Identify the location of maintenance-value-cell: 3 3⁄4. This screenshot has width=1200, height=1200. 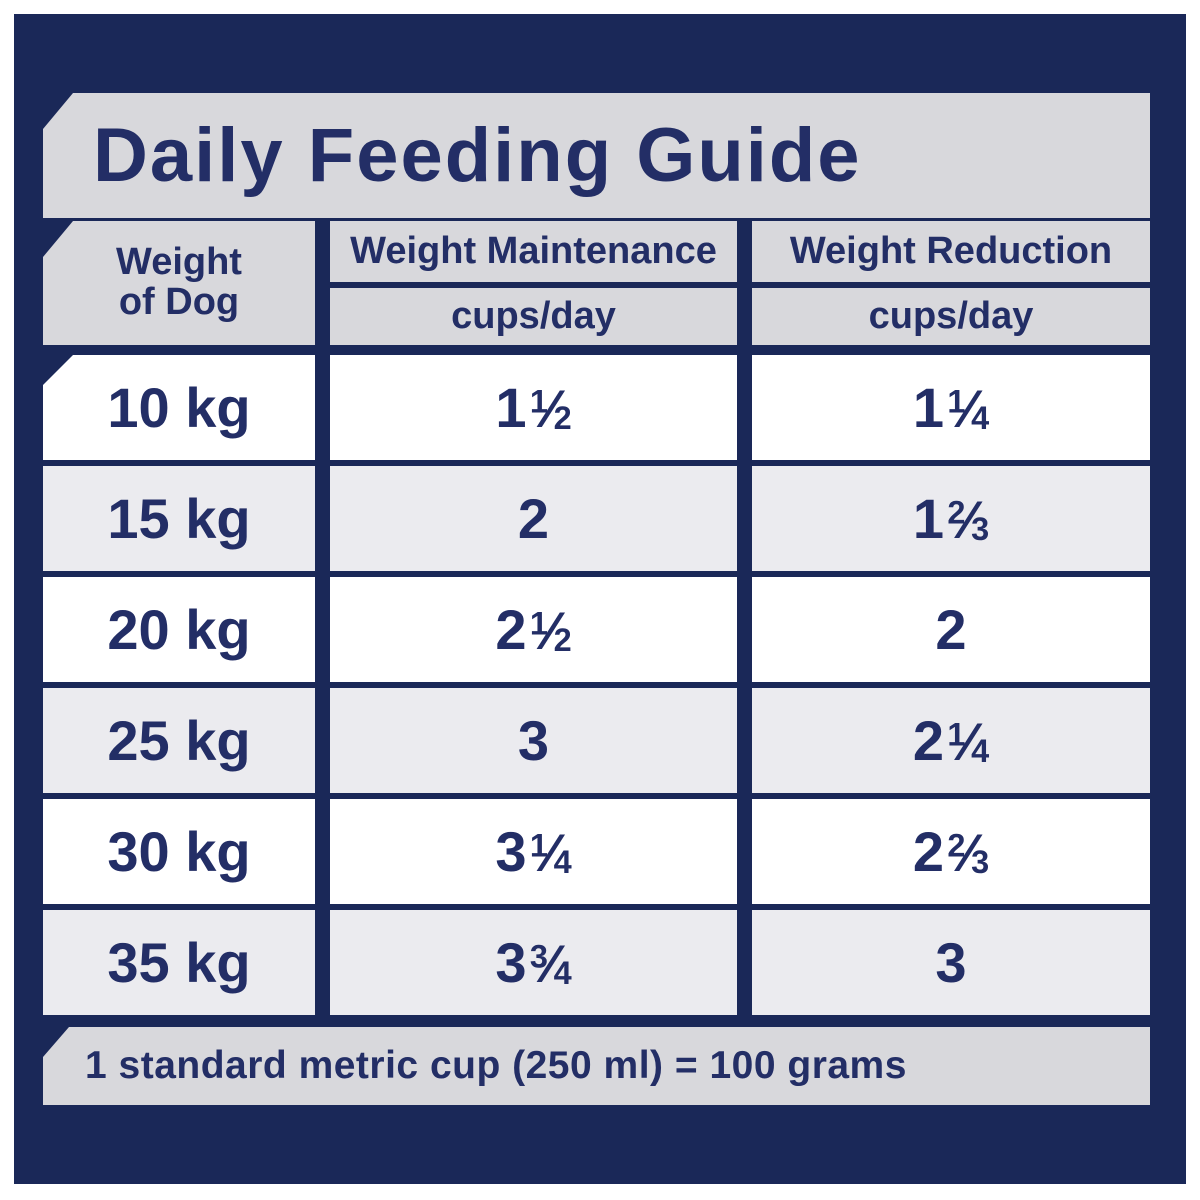
(533, 962).